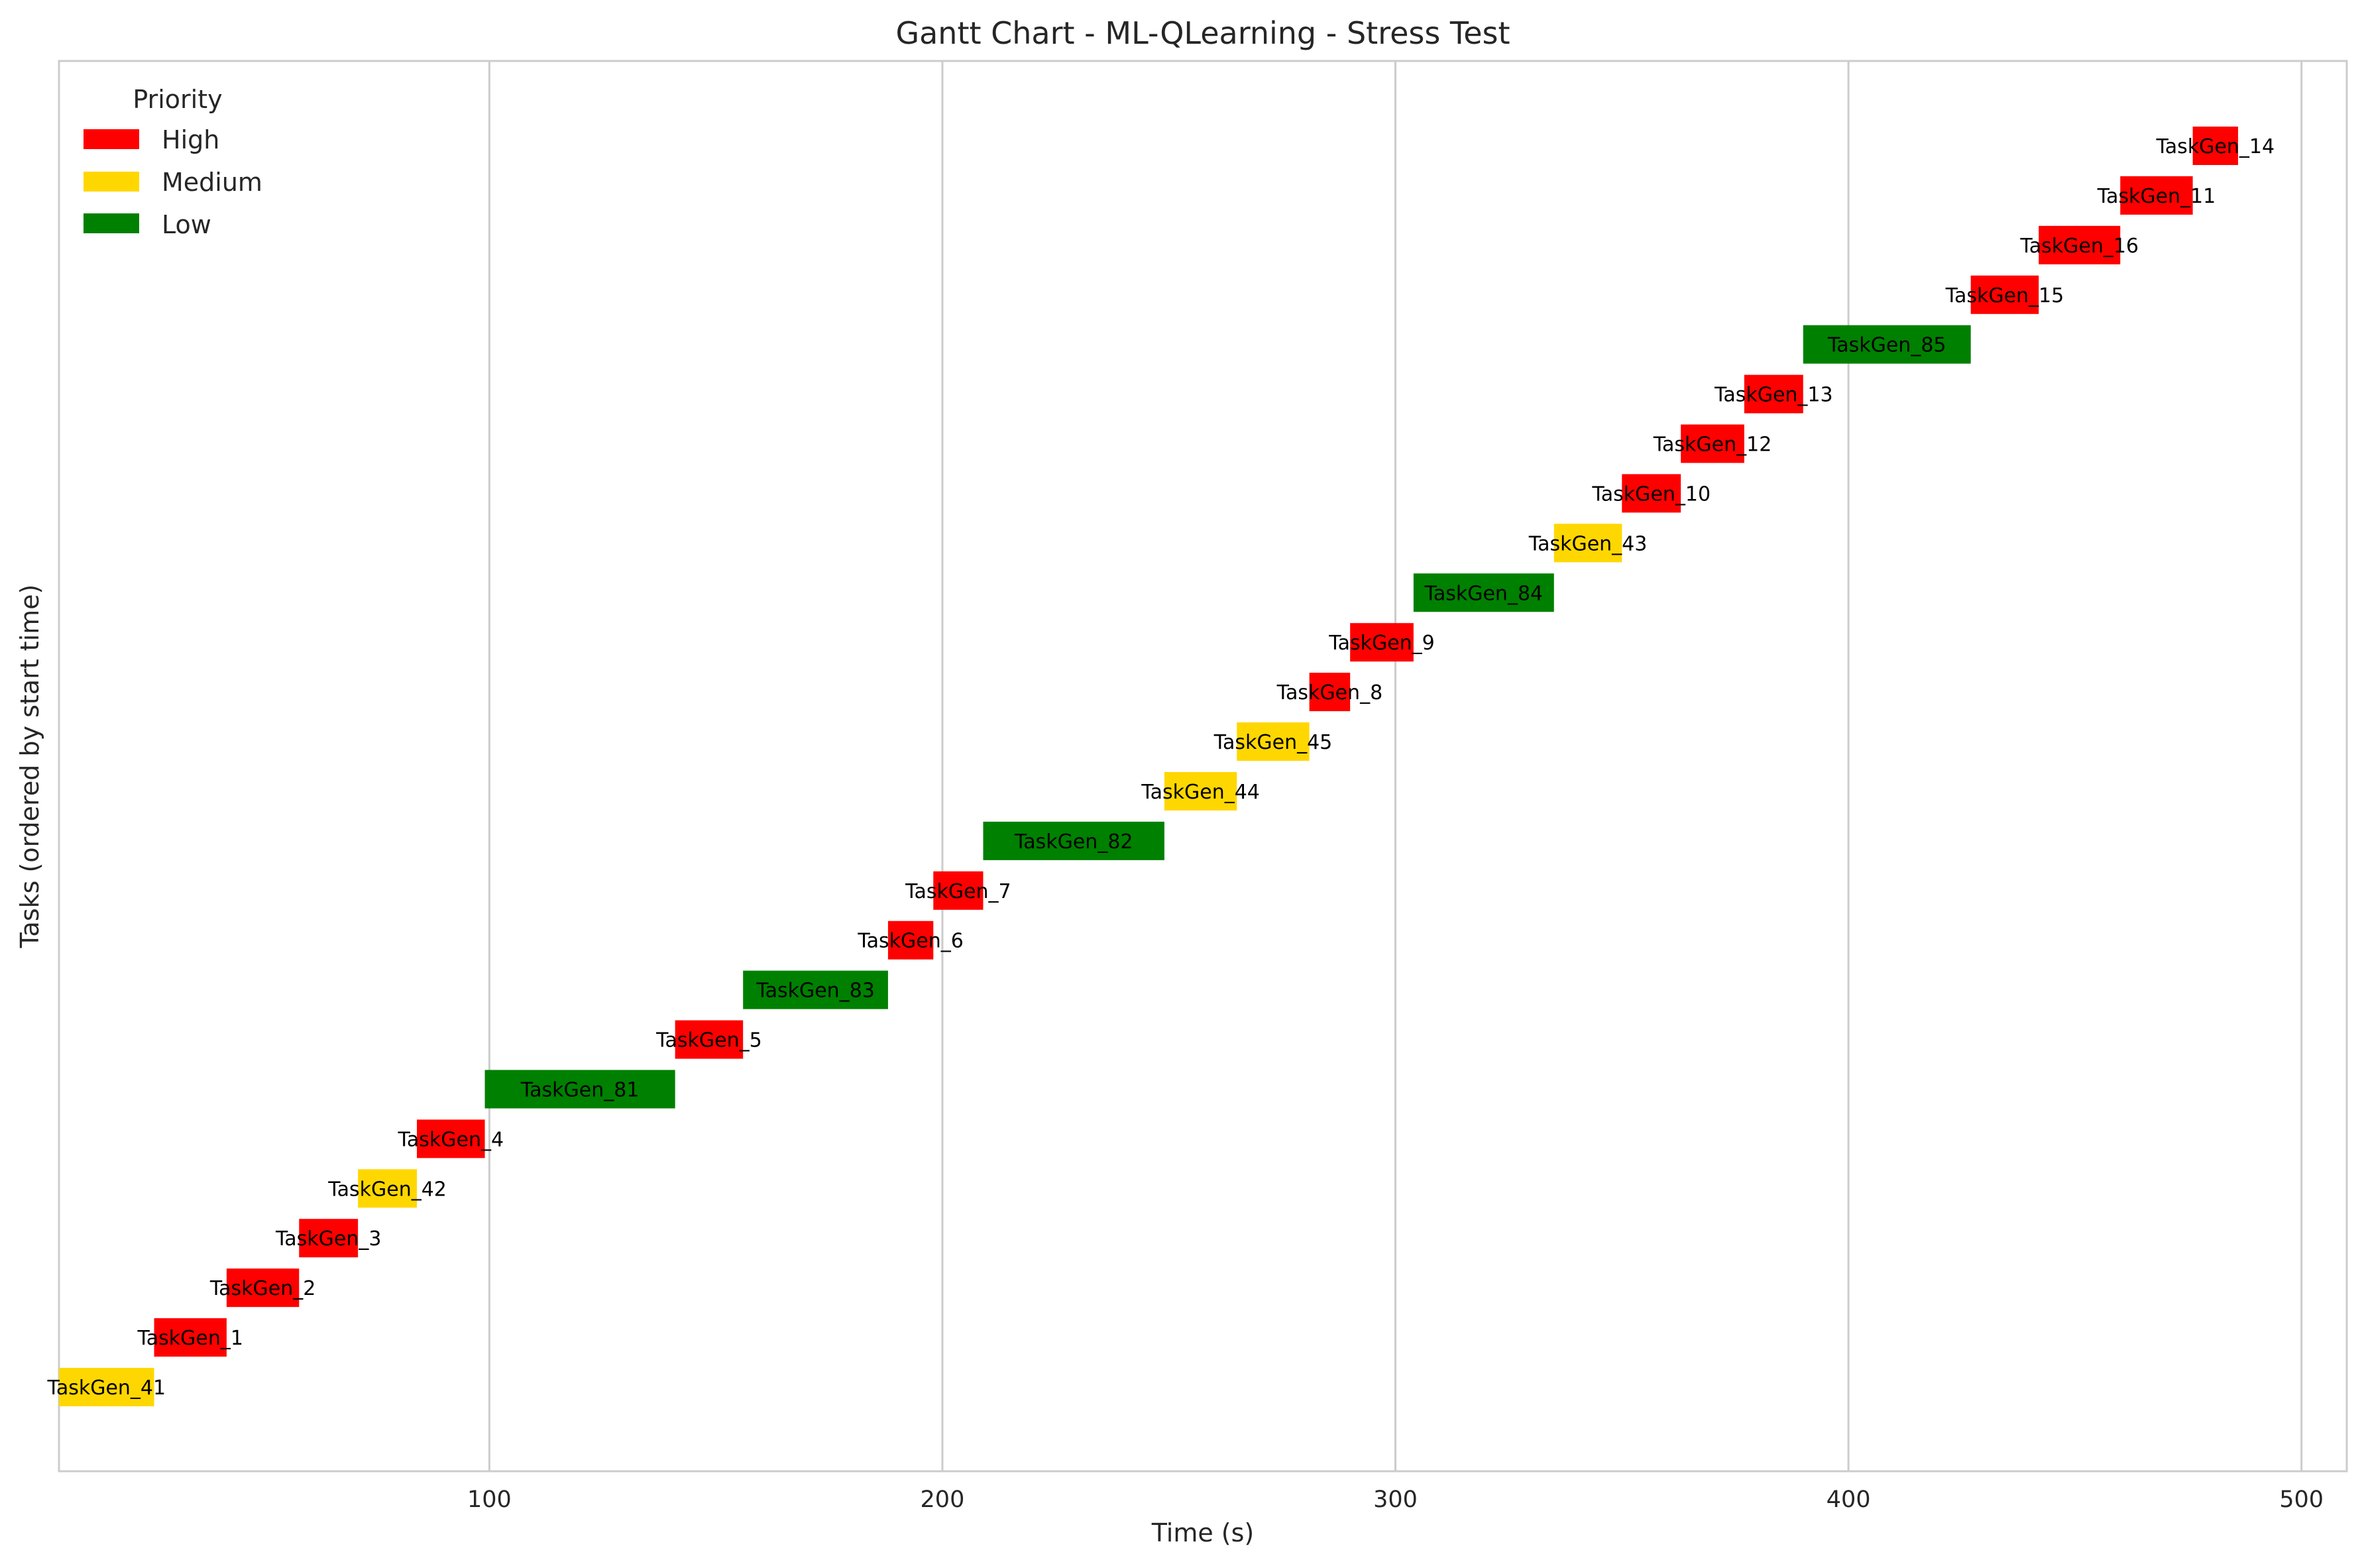 The width and height of the screenshot is (2366, 1568). I want to click on task-label: TaskGen_85, so click(1886, 346).